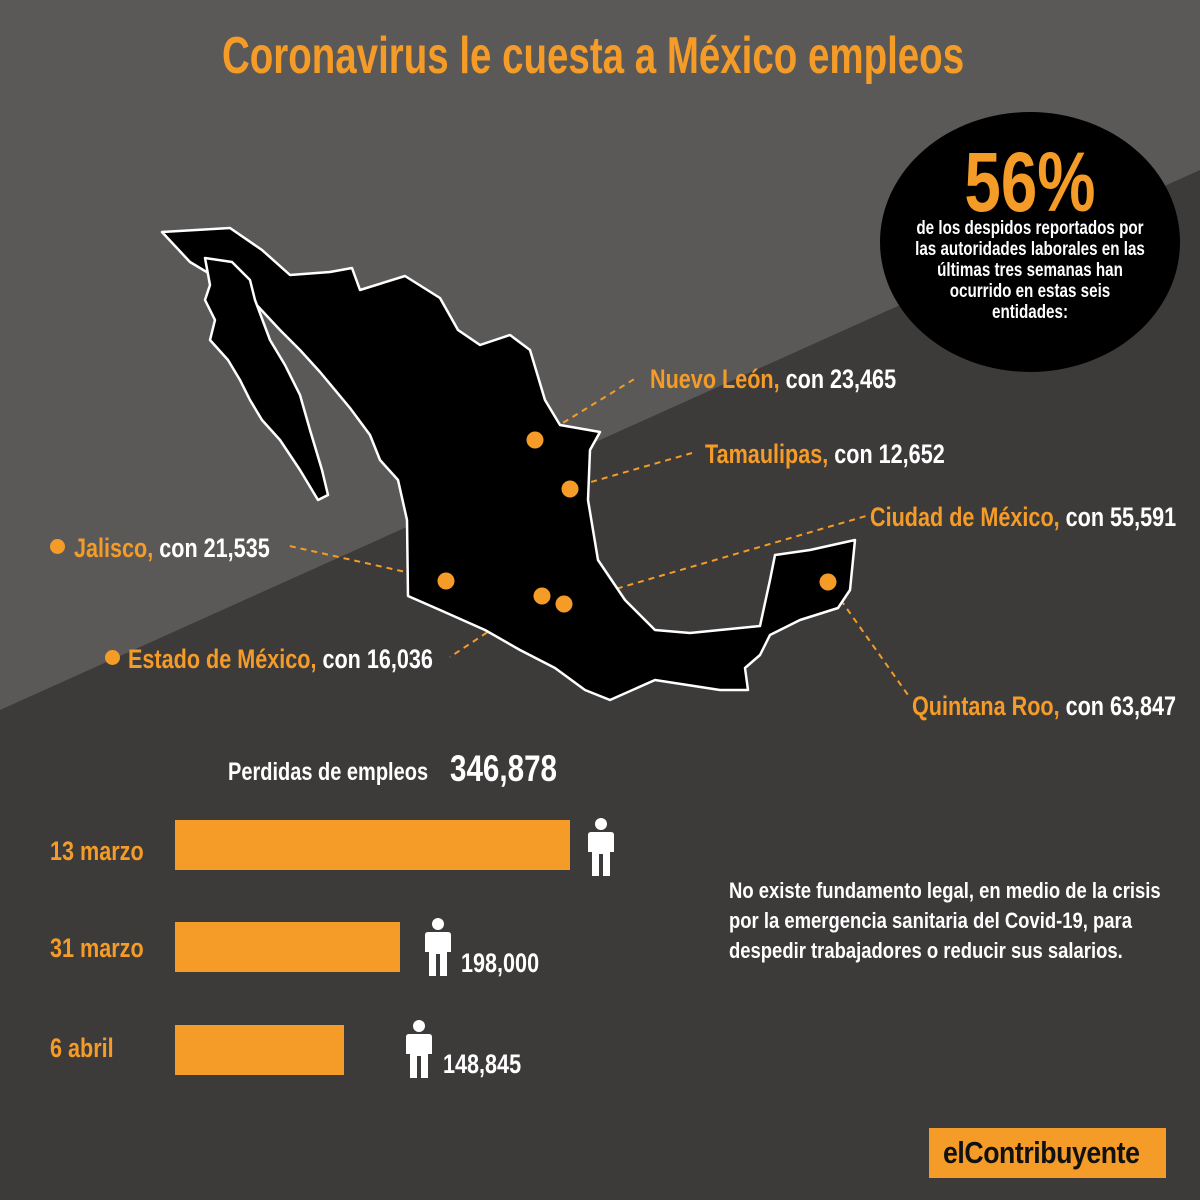  Describe the element at coordinates (593, 56) in the screenshot. I see `page-title: Coronavirus le cuesta a México empleos` at that location.